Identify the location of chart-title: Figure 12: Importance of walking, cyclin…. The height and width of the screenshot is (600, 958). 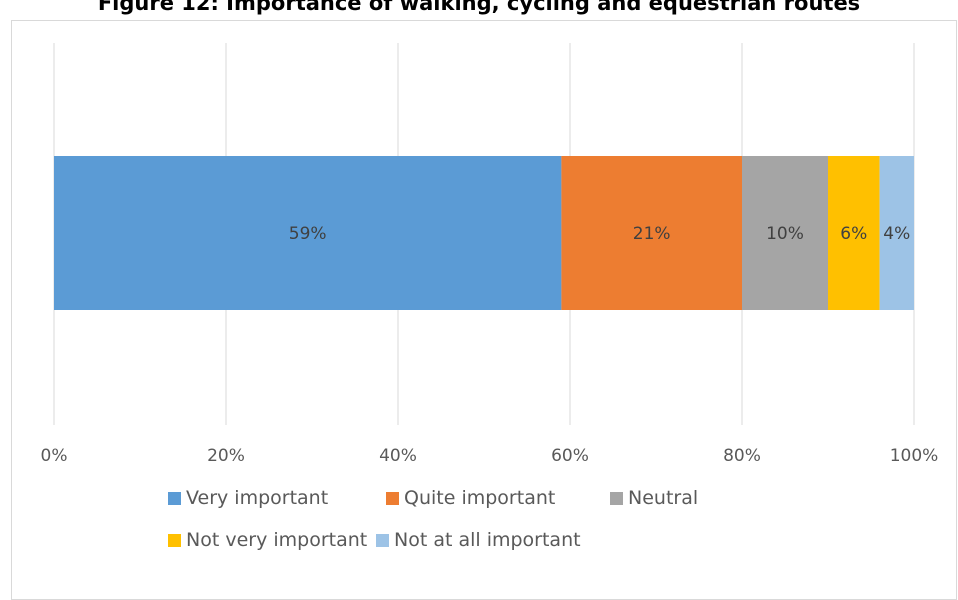
(479, 7).